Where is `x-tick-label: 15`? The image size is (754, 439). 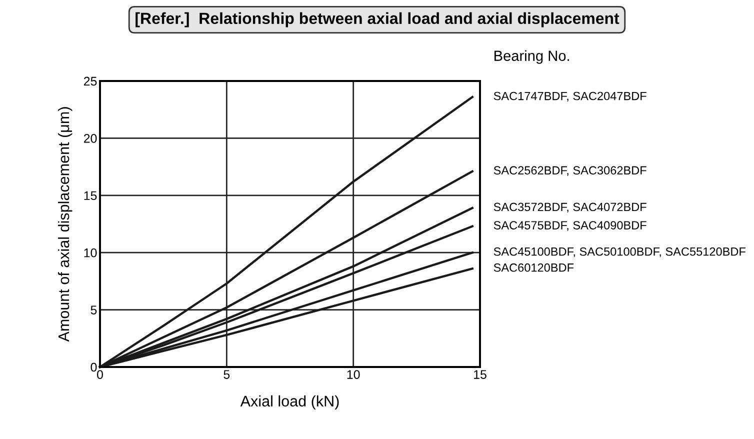
x-tick-label: 15 is located at coordinates (480, 374).